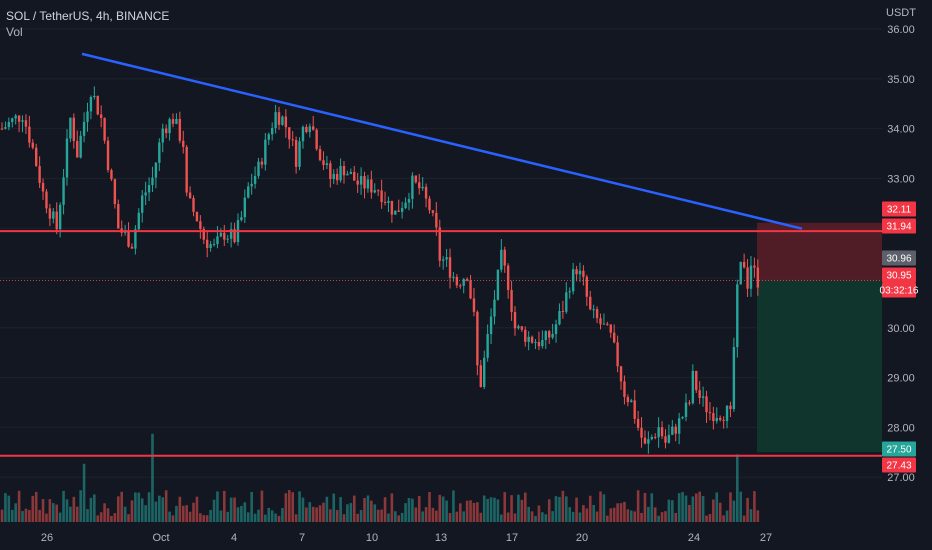 Image resolution: width=932 pixels, height=550 pixels. I want to click on price-tick-label: 35.00, so click(901, 80).